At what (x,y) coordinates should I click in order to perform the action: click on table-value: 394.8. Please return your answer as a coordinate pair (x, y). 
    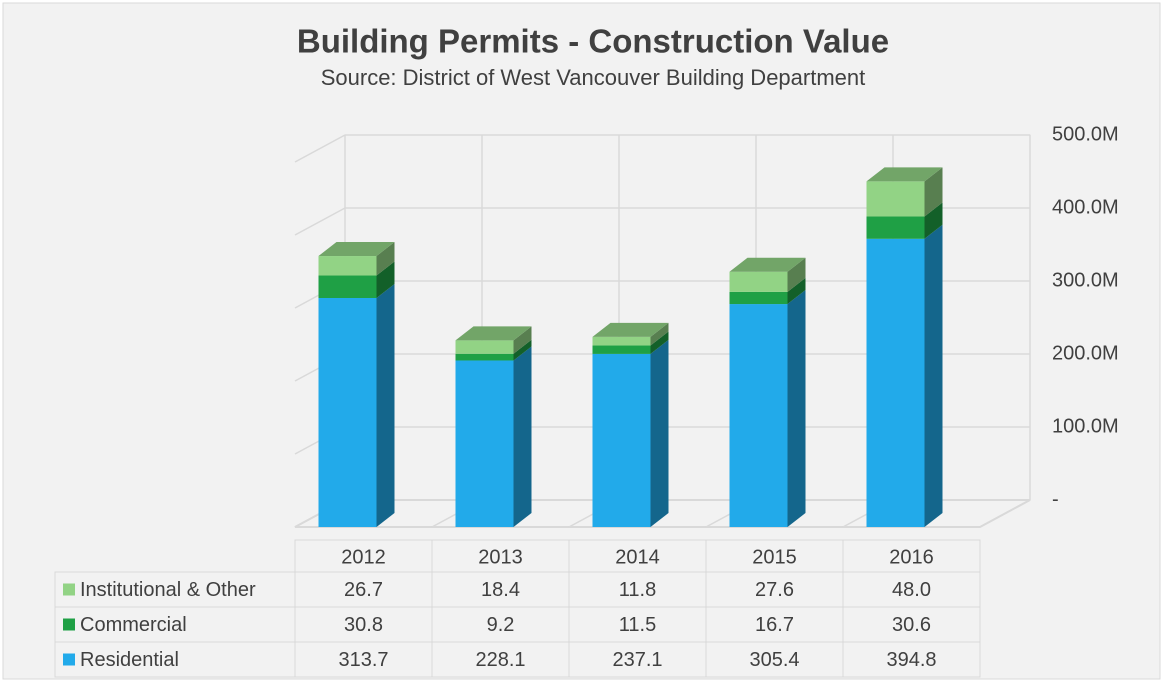
    Looking at the image, I should click on (911, 660).